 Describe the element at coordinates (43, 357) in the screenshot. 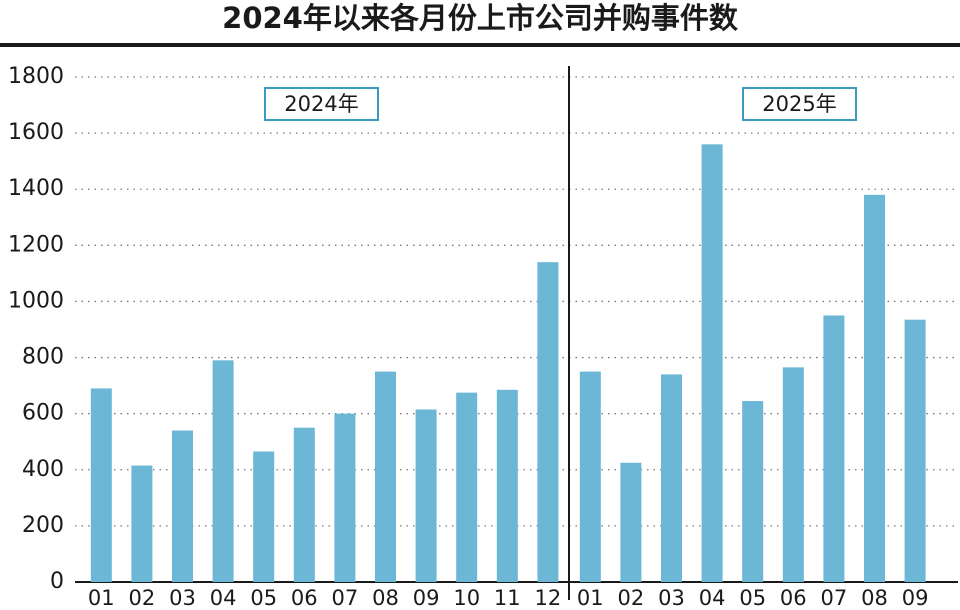

I see `y-tick-label: 800` at that location.